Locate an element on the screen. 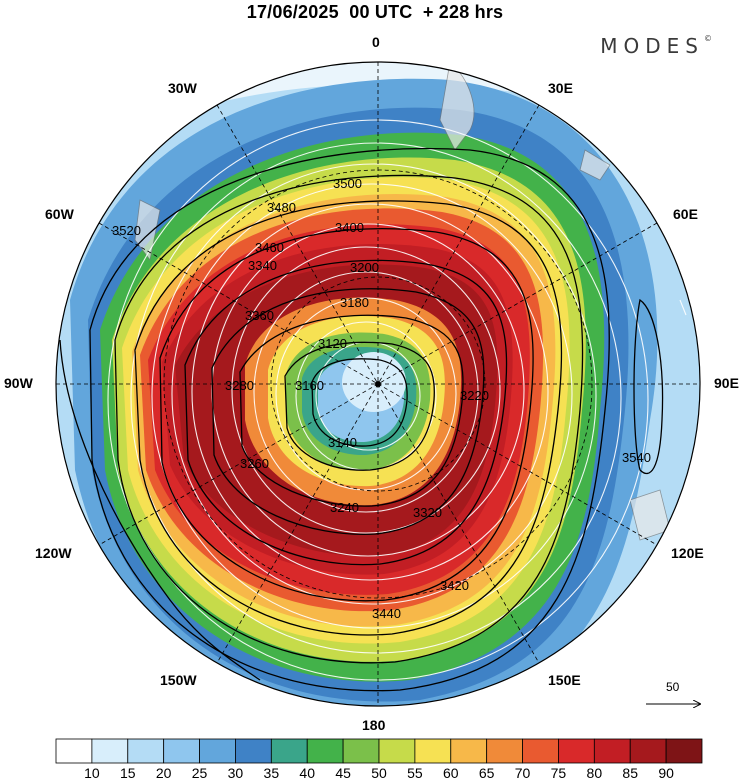 This screenshot has height=782, width=750. lon-label-60e: 60E is located at coordinates (685, 214).